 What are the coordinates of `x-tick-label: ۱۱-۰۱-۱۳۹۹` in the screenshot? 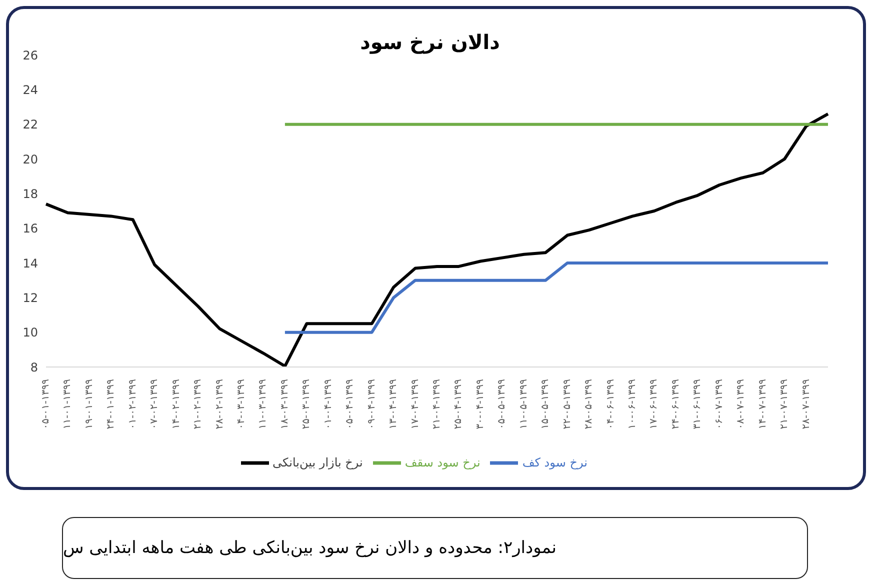 It's located at (68, 404).